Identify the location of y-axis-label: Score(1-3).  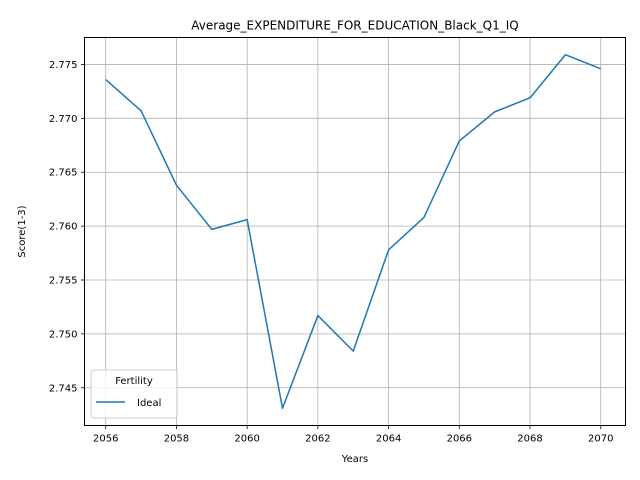
(22, 231).